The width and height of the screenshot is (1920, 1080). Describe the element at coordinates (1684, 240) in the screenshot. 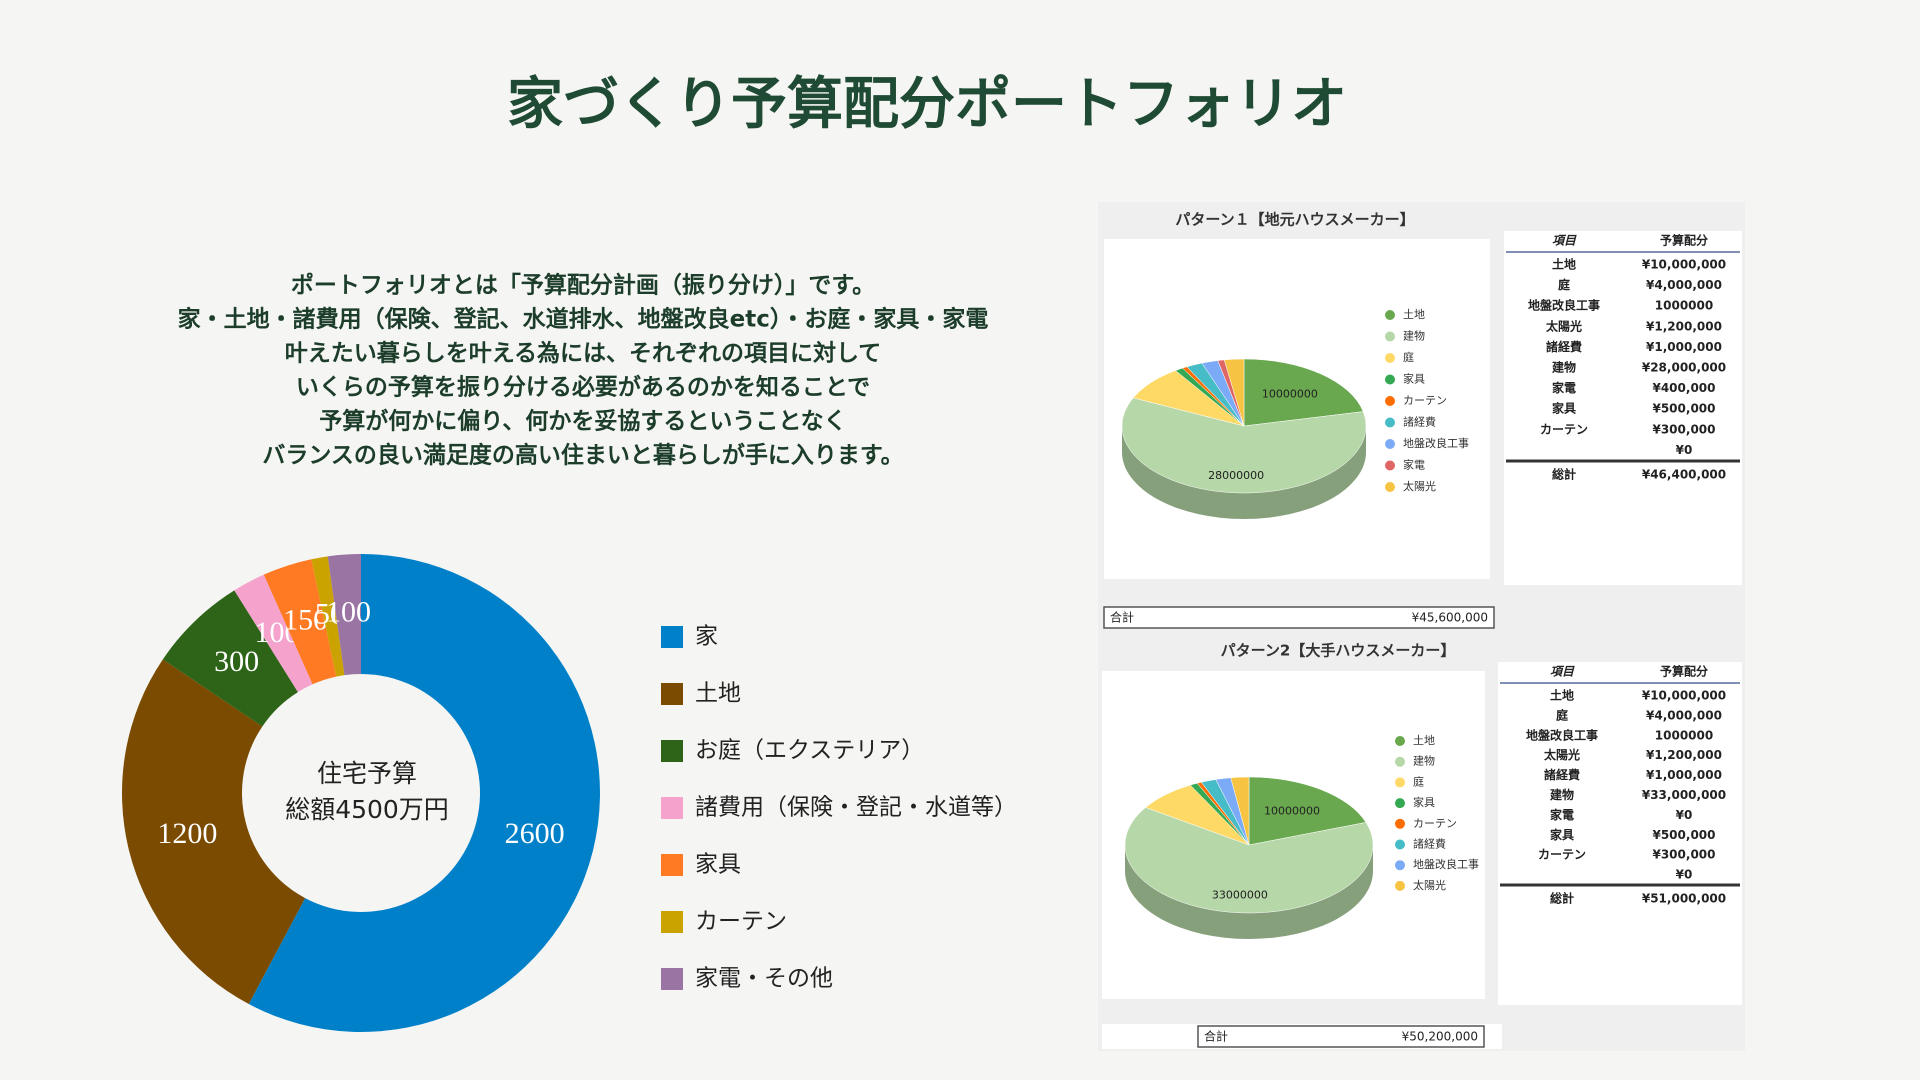

I see `table-header: 予算配分` at that location.